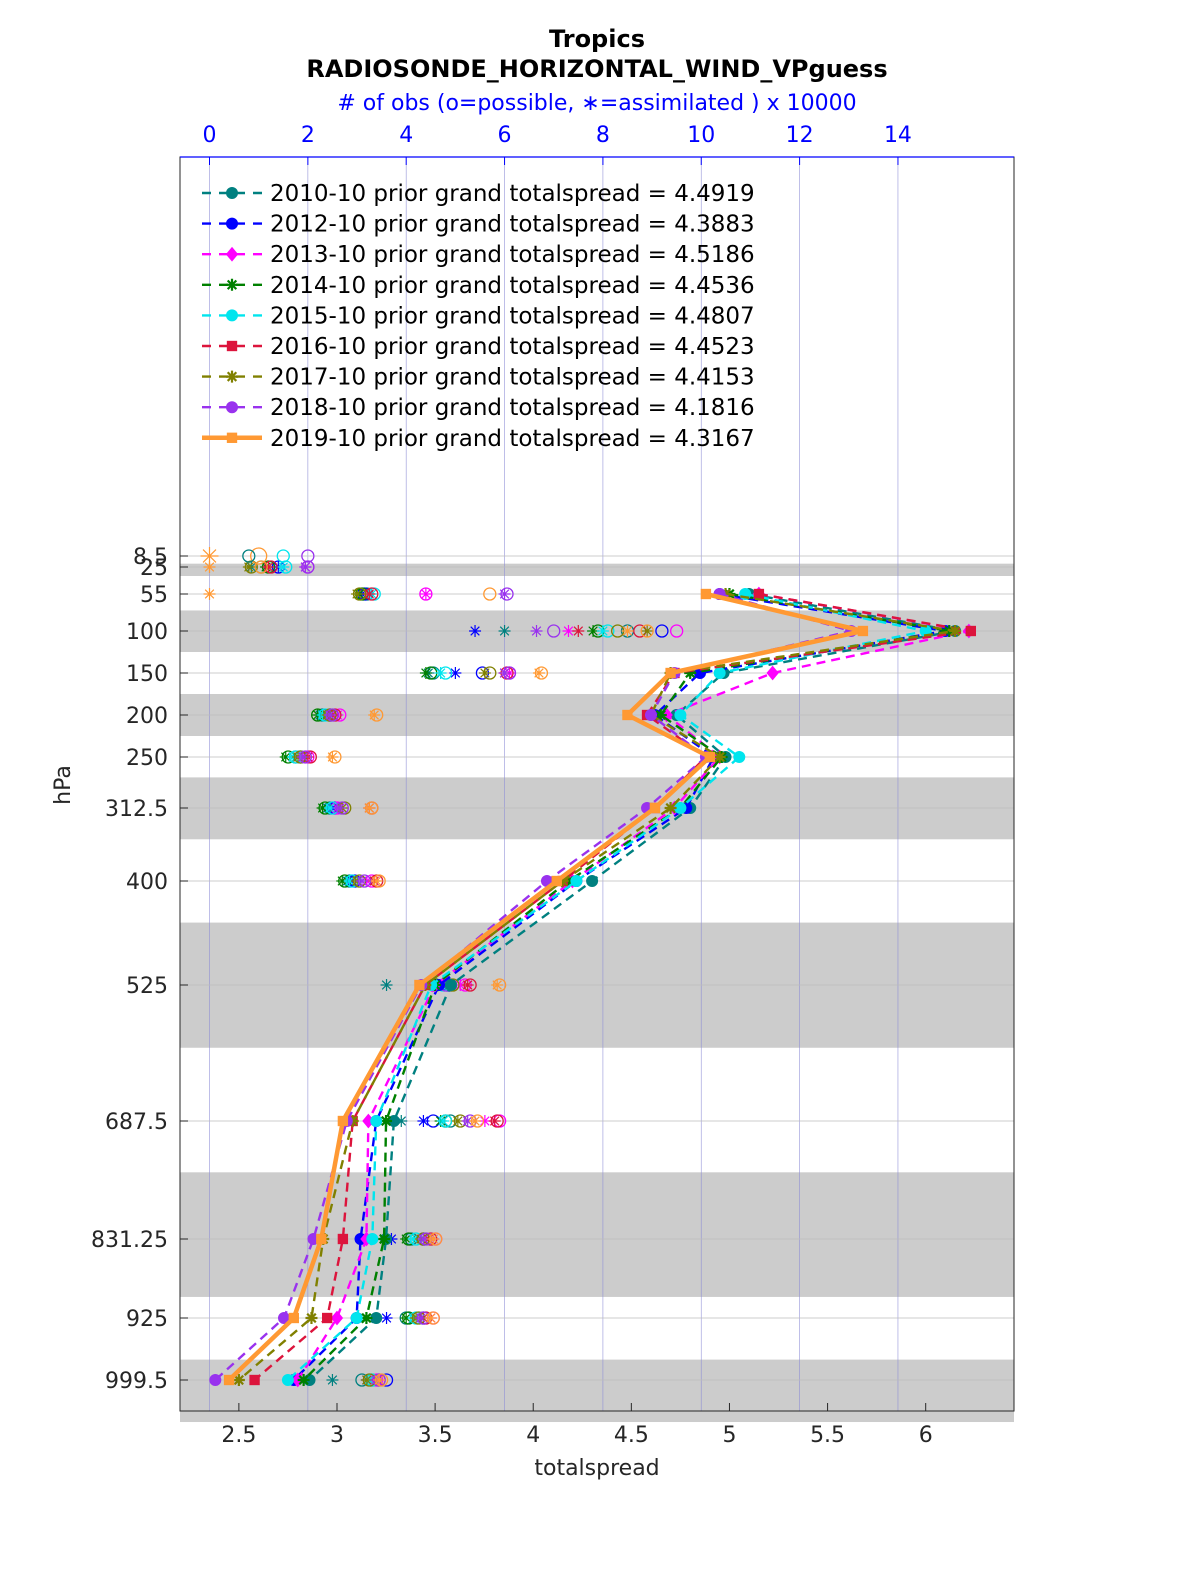 The height and width of the screenshot is (1575, 1200). Describe the element at coordinates (597, 39) in the screenshot. I see `chart-title: Tropics` at that location.